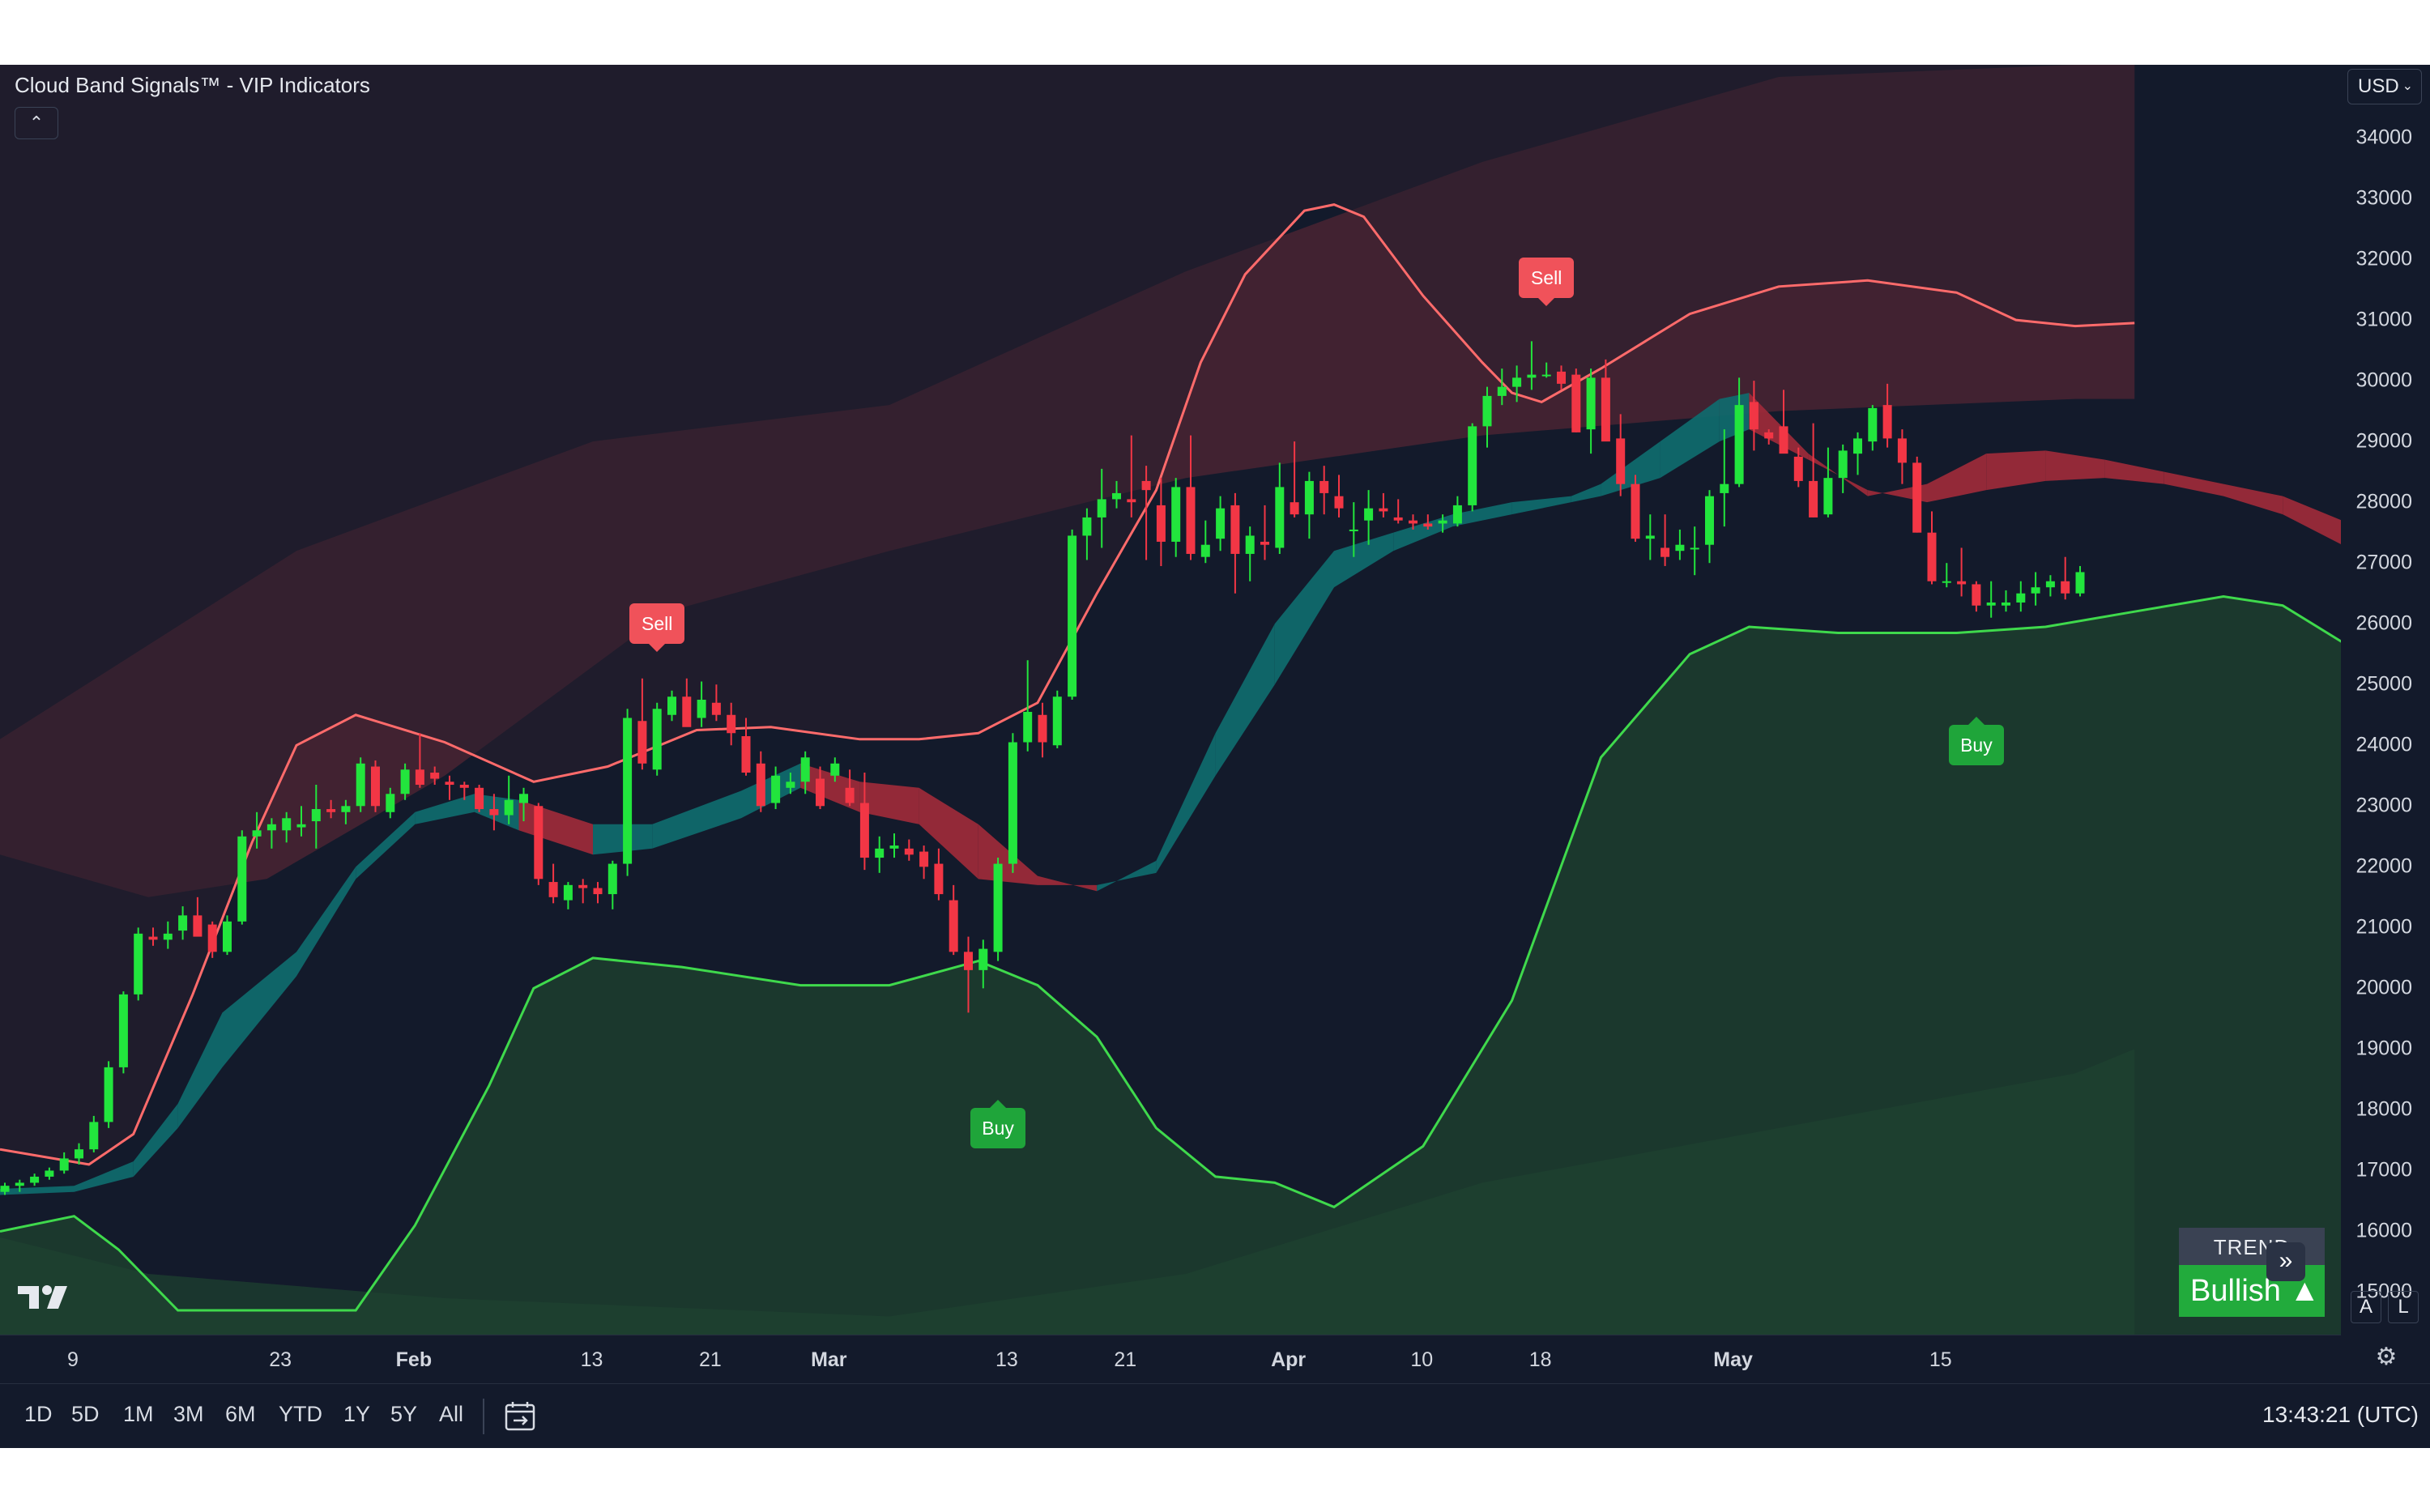 This screenshot has height=1512, width=2430. I want to click on expand-panel-icon: », so click(2285, 1261).